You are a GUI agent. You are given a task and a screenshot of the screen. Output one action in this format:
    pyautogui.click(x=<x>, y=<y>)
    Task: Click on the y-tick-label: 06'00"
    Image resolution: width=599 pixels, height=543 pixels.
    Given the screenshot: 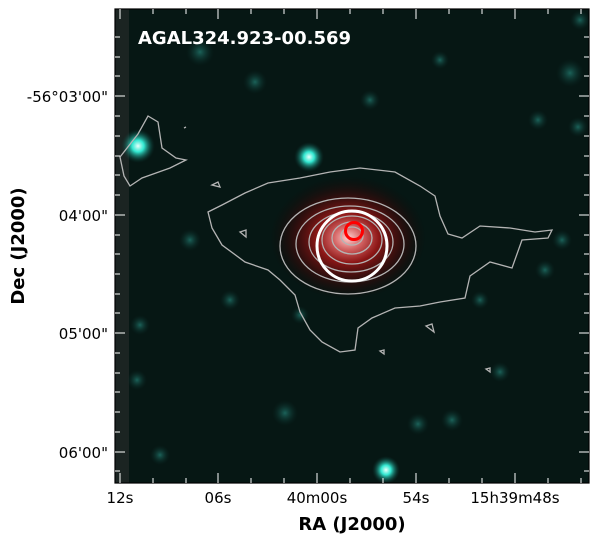 What is the action you would take?
    pyautogui.click(x=83, y=453)
    